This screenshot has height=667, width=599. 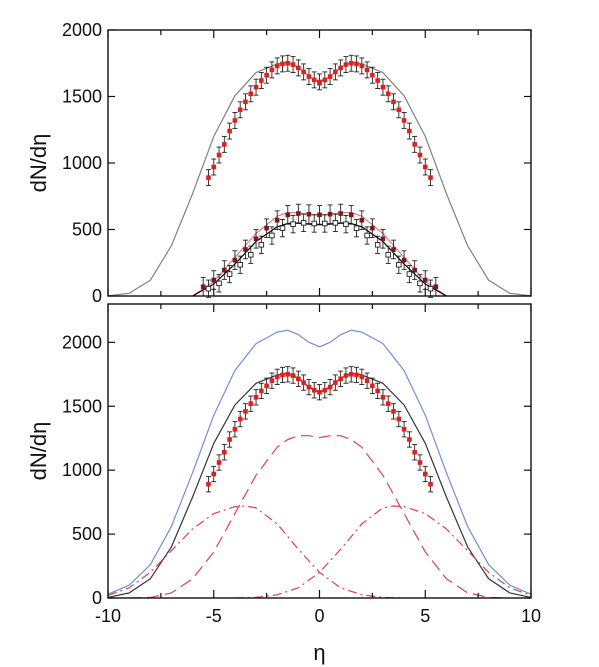 I want to click on x-tick-label: 0, so click(x=319, y=616).